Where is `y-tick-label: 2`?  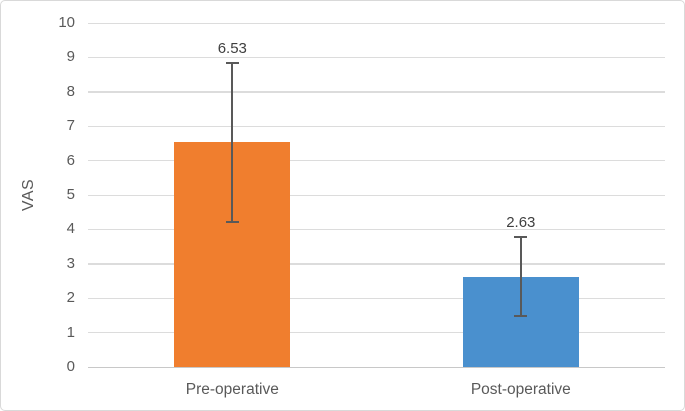
y-tick-label: 2 is located at coordinates (70, 298).